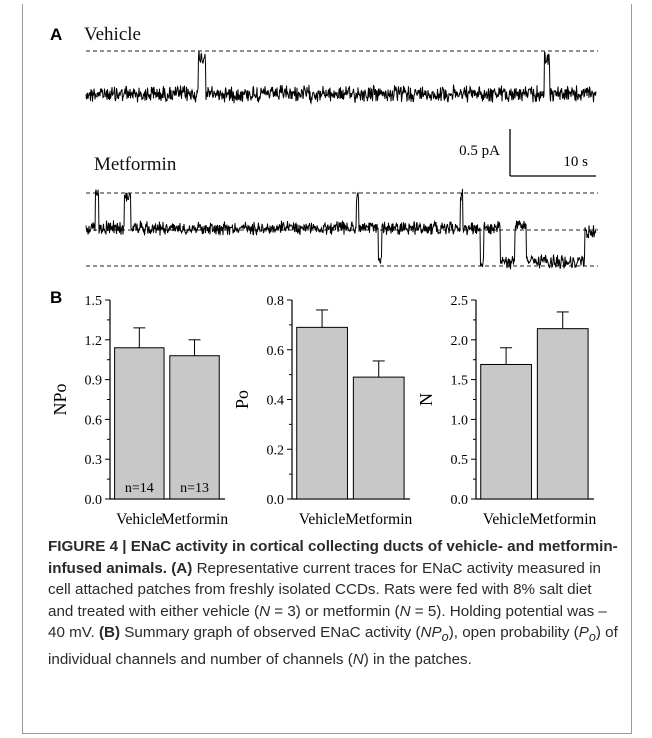 The image size is (652, 738). What do you see at coordinates (194, 488) in the screenshot?
I see `bar-n-label: n=13` at bounding box center [194, 488].